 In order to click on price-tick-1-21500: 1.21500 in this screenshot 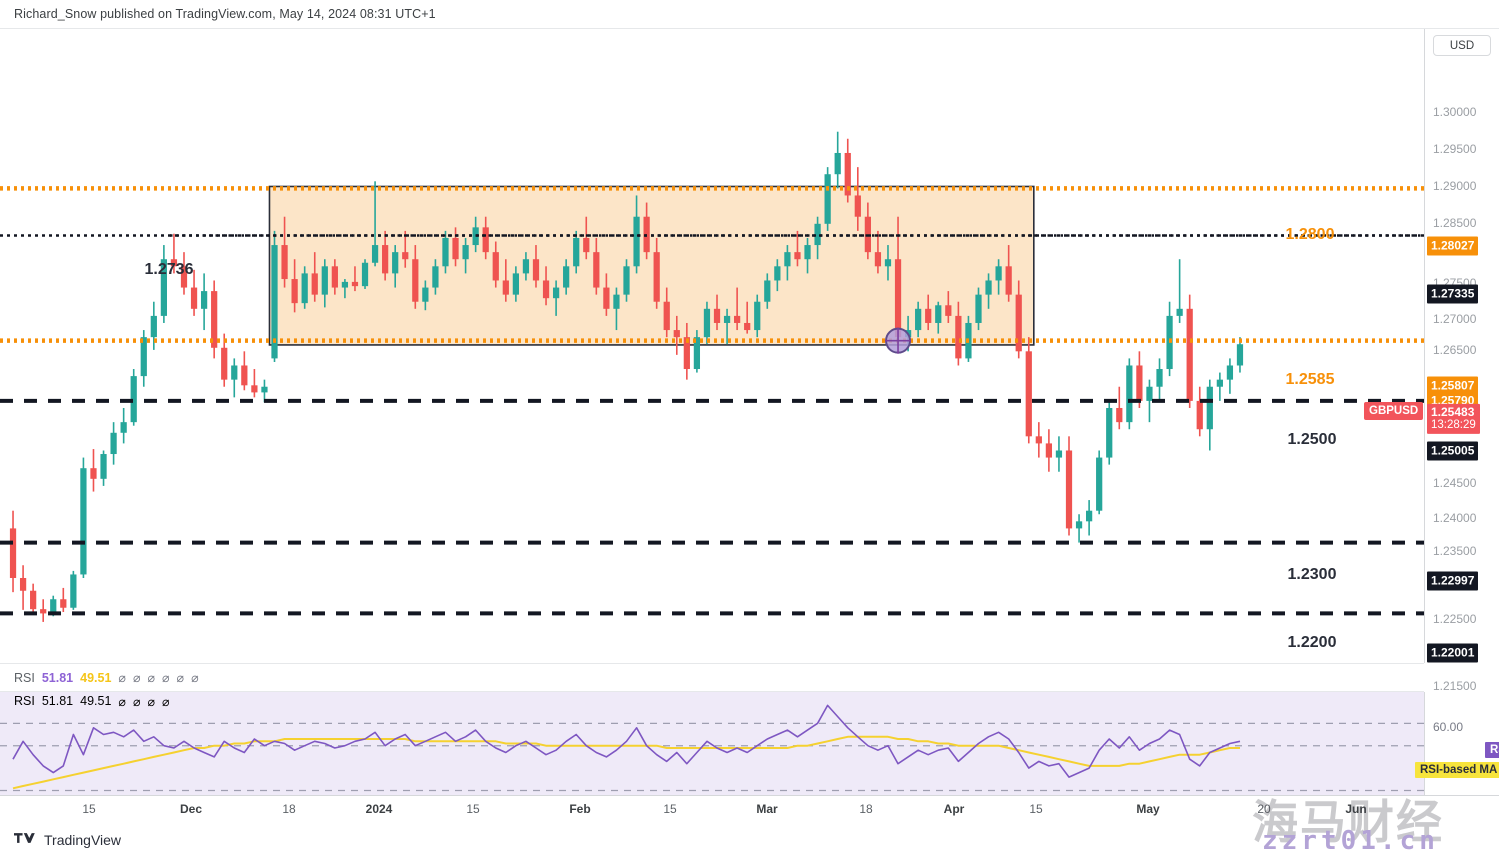, I will do `click(1455, 686)`.